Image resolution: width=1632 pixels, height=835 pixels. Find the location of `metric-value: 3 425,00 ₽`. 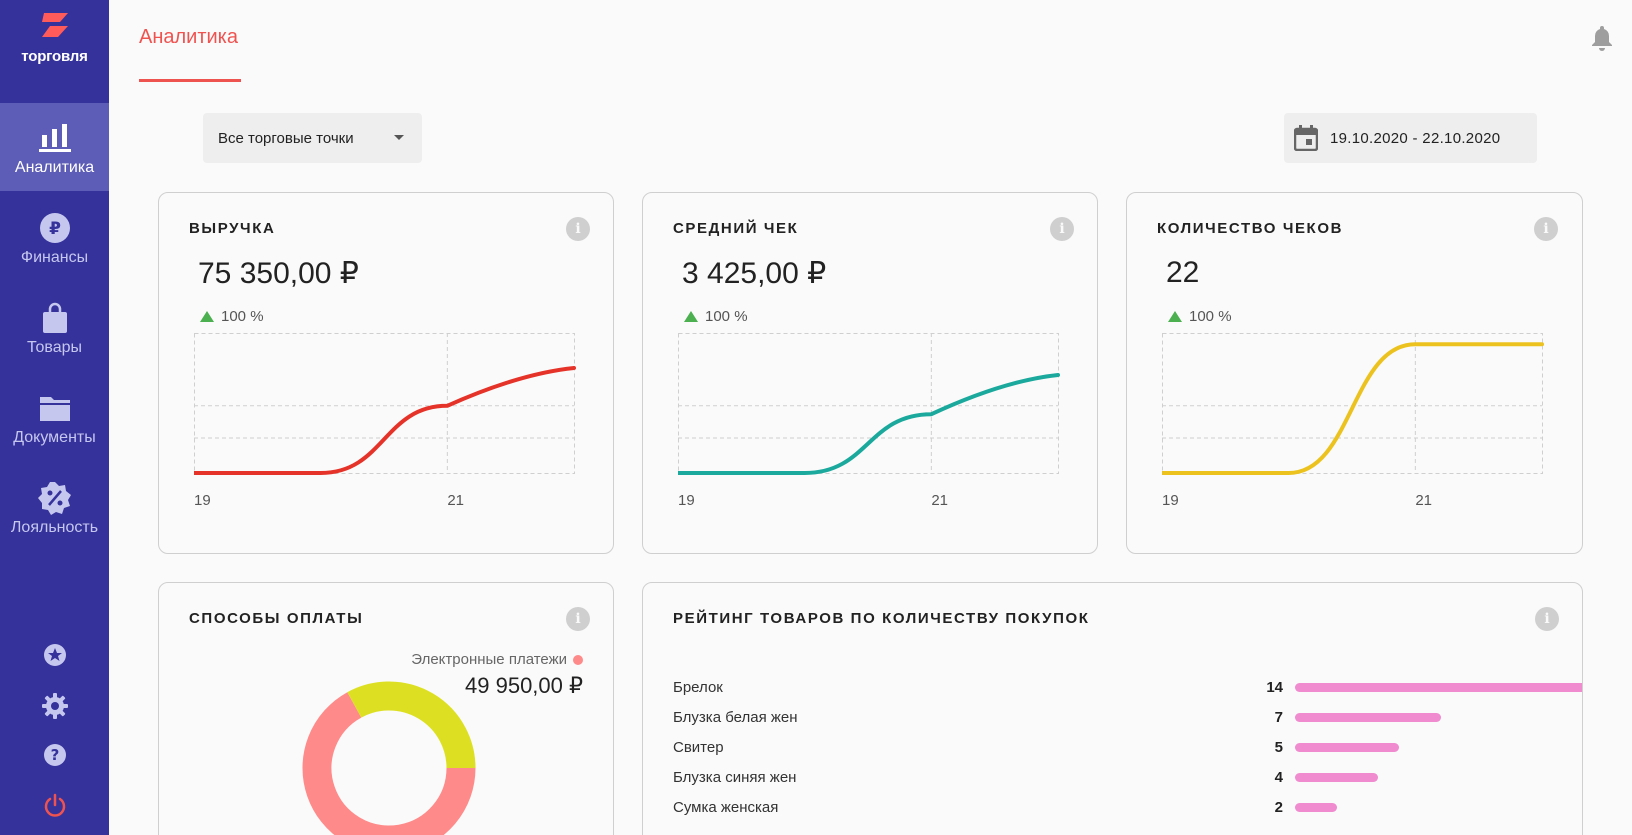

metric-value: 3 425,00 ₽ is located at coordinates (754, 273).